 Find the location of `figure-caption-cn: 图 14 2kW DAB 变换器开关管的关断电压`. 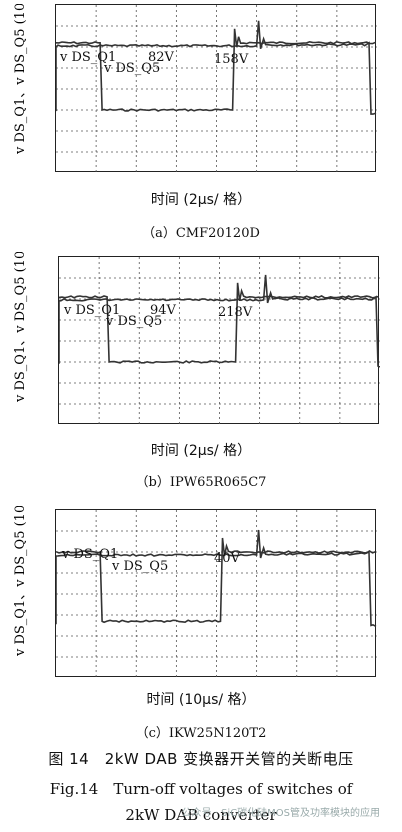

figure-caption-cn: 图 14 2kW DAB 变换器开关管的关断电压 is located at coordinates (201, 759).